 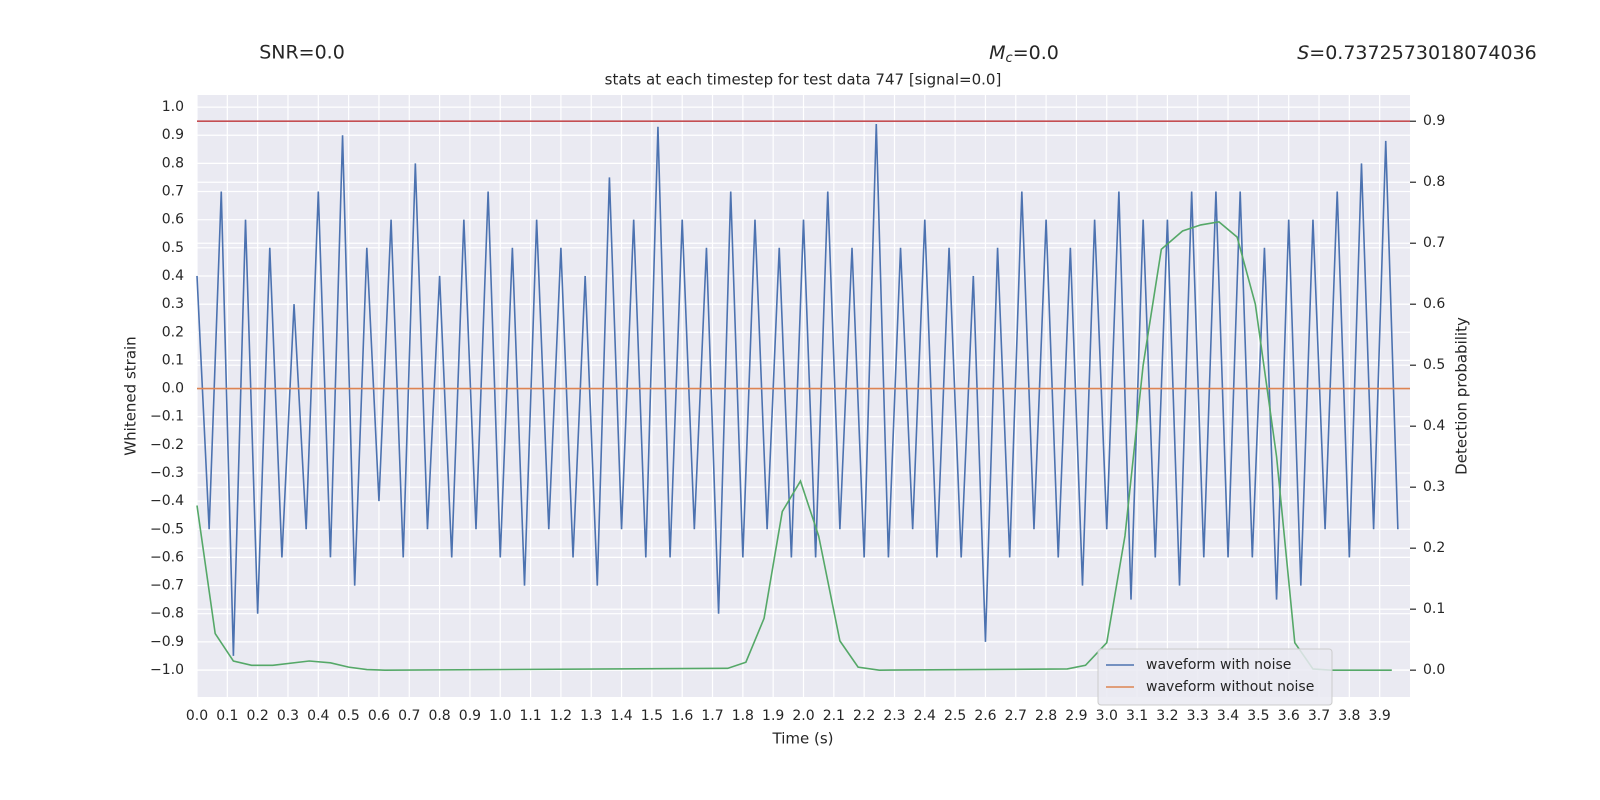 What do you see at coordinates (1036, 53) in the screenshot?
I see `mc-value: =0.0` at bounding box center [1036, 53].